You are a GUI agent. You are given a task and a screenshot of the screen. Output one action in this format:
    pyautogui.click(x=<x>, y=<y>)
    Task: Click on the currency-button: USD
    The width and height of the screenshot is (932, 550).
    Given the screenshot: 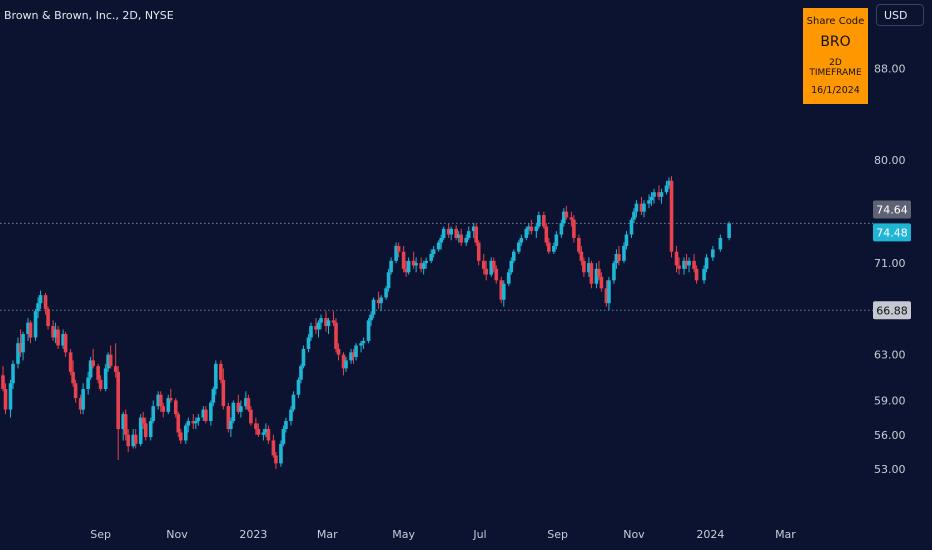 What is the action you would take?
    pyautogui.click(x=900, y=15)
    